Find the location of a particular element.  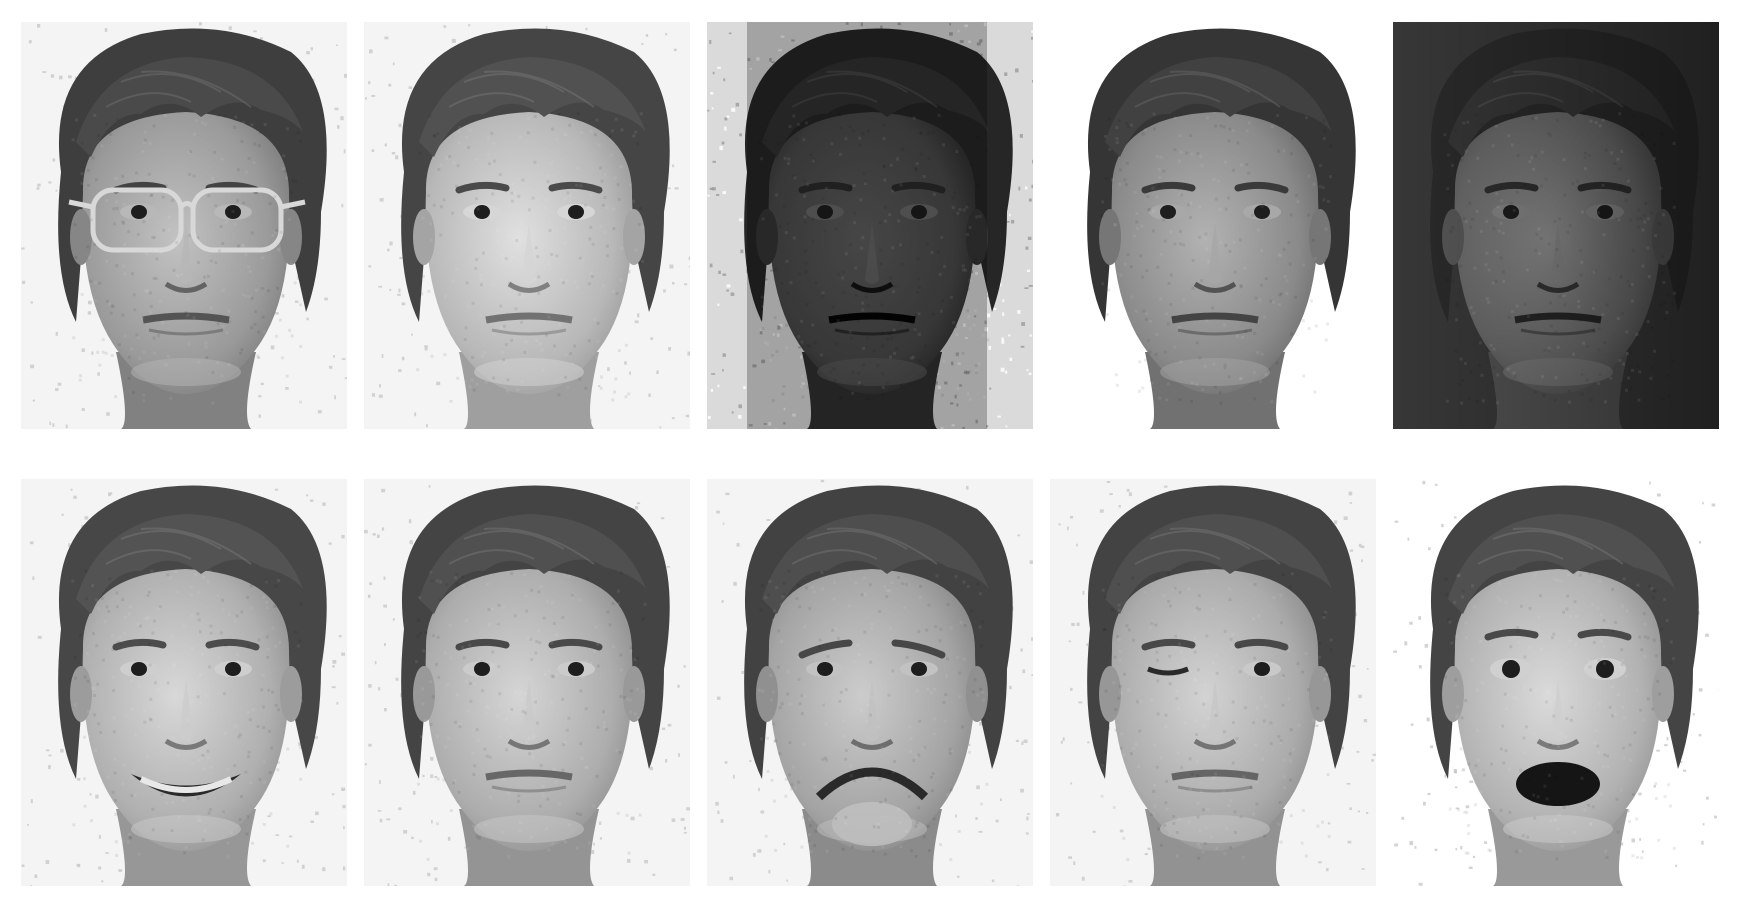

side-shadow is located at coordinates (1556, 225).